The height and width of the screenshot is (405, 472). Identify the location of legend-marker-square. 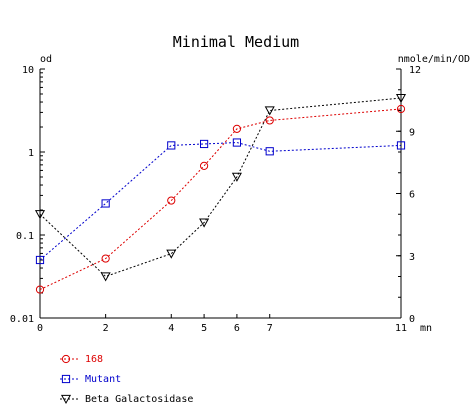
(66, 379).